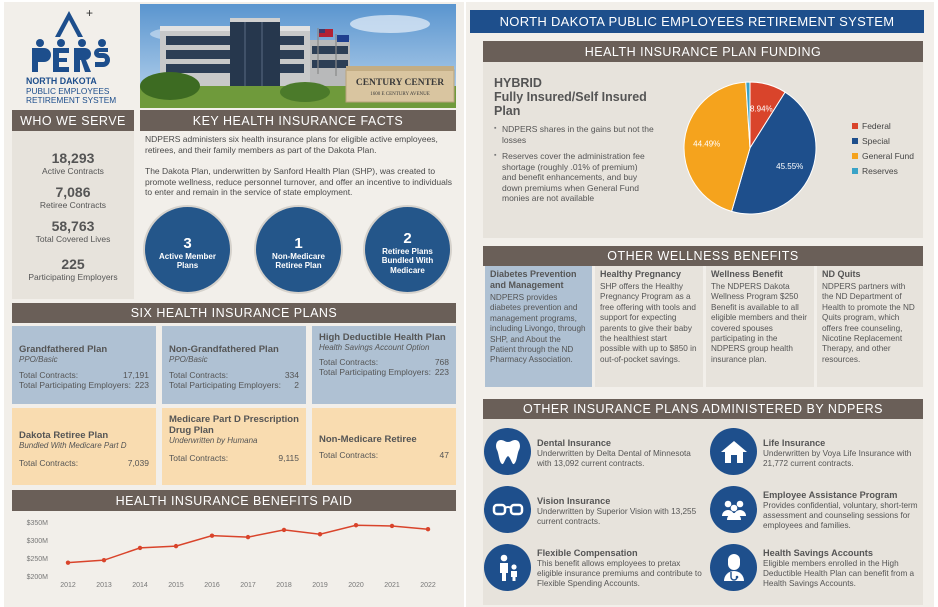 This screenshot has height=607, width=938. I want to click on ndpers-logo-icon, so click(71, 41).